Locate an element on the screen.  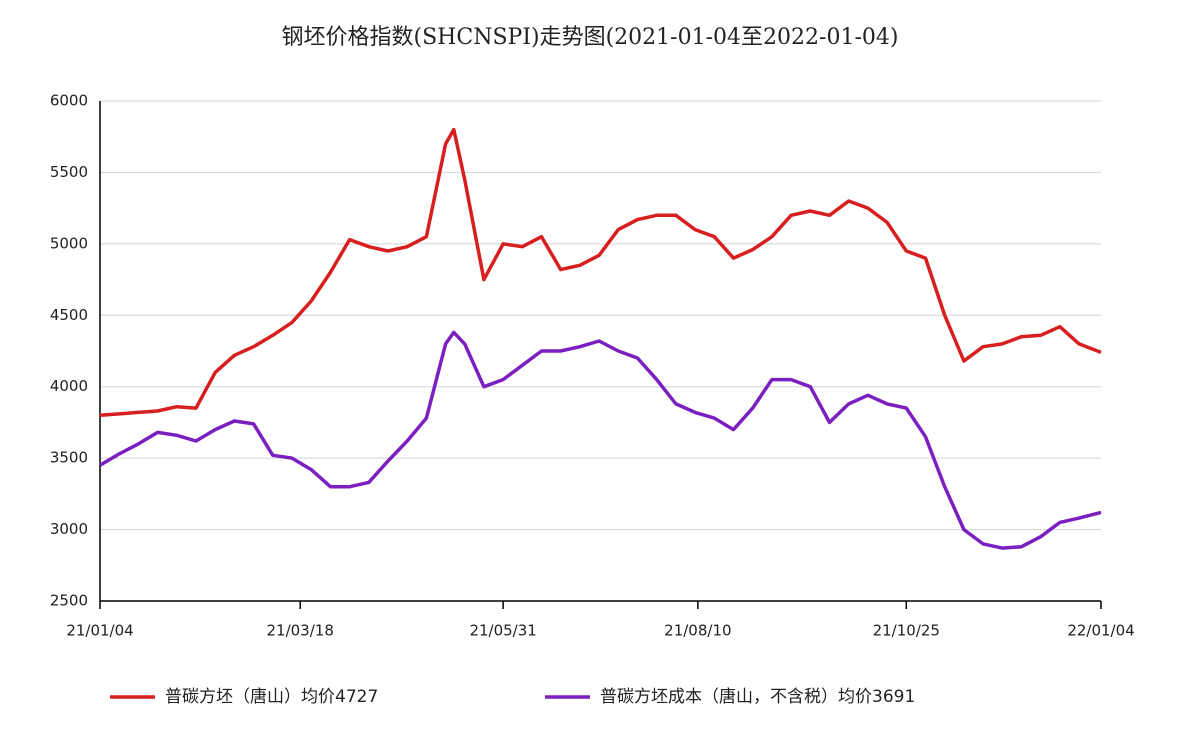
x-tick-label: 21/10/25 is located at coordinates (906, 631).